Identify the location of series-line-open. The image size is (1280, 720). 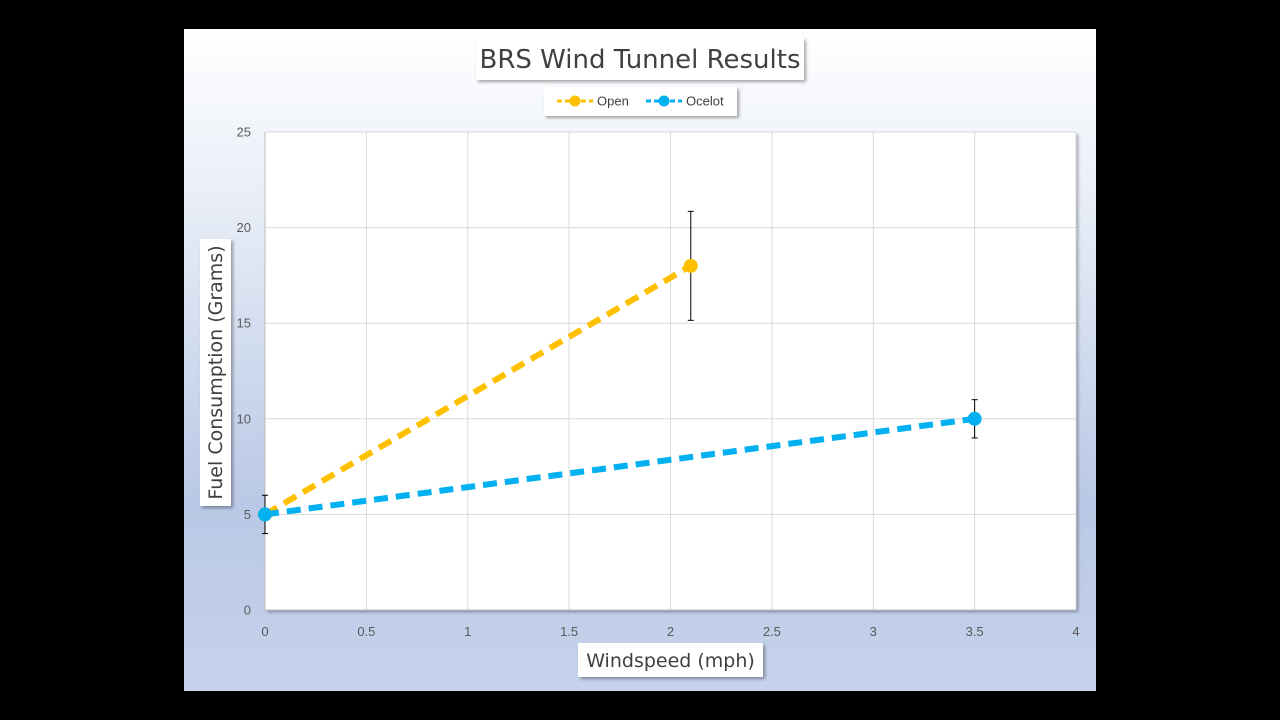
(478, 390).